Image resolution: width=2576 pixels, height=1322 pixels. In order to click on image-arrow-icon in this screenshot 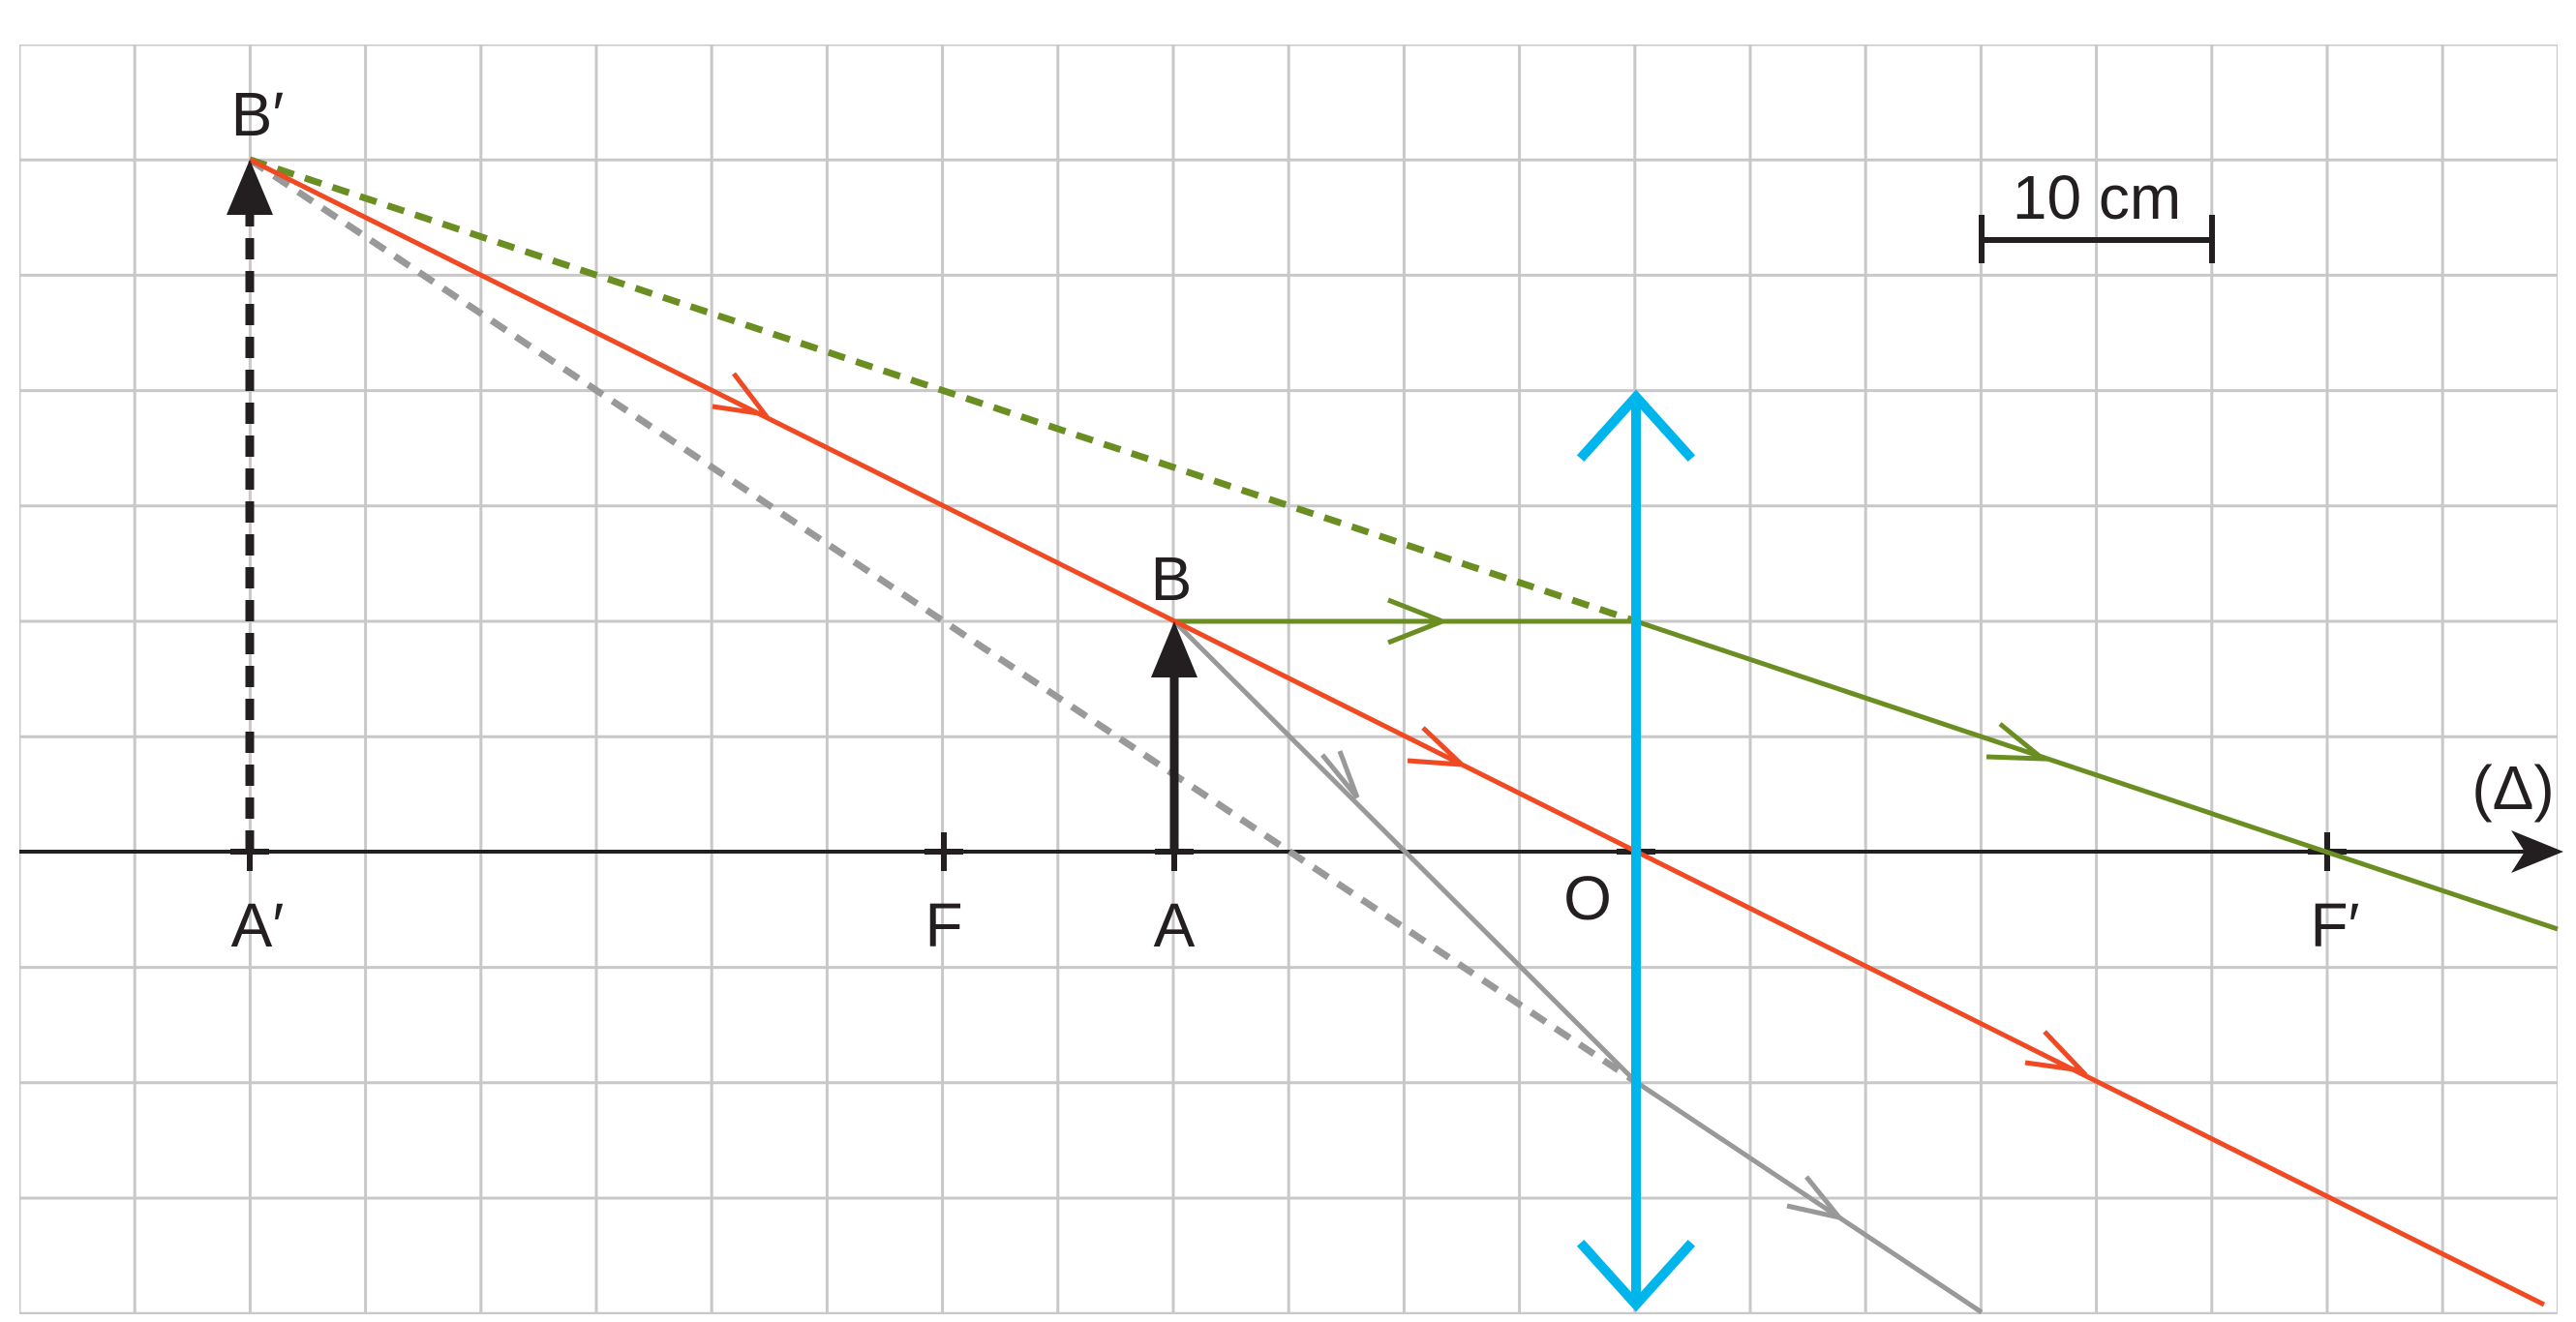, I will do `click(250, 188)`.